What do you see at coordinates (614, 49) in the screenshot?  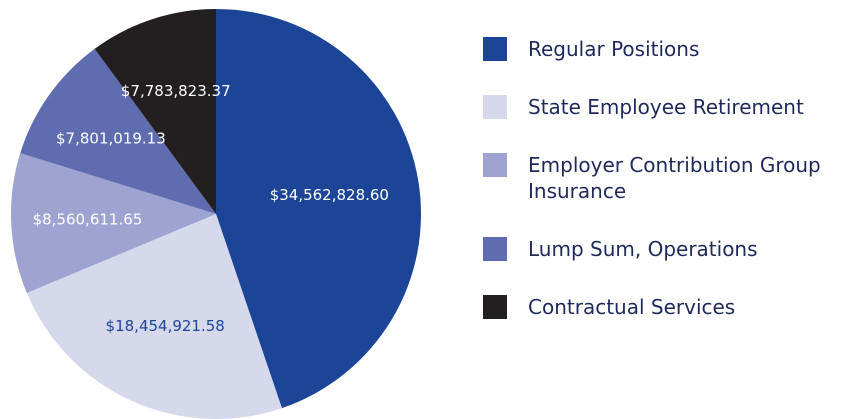 I see `legend-label: Regular Positions` at bounding box center [614, 49].